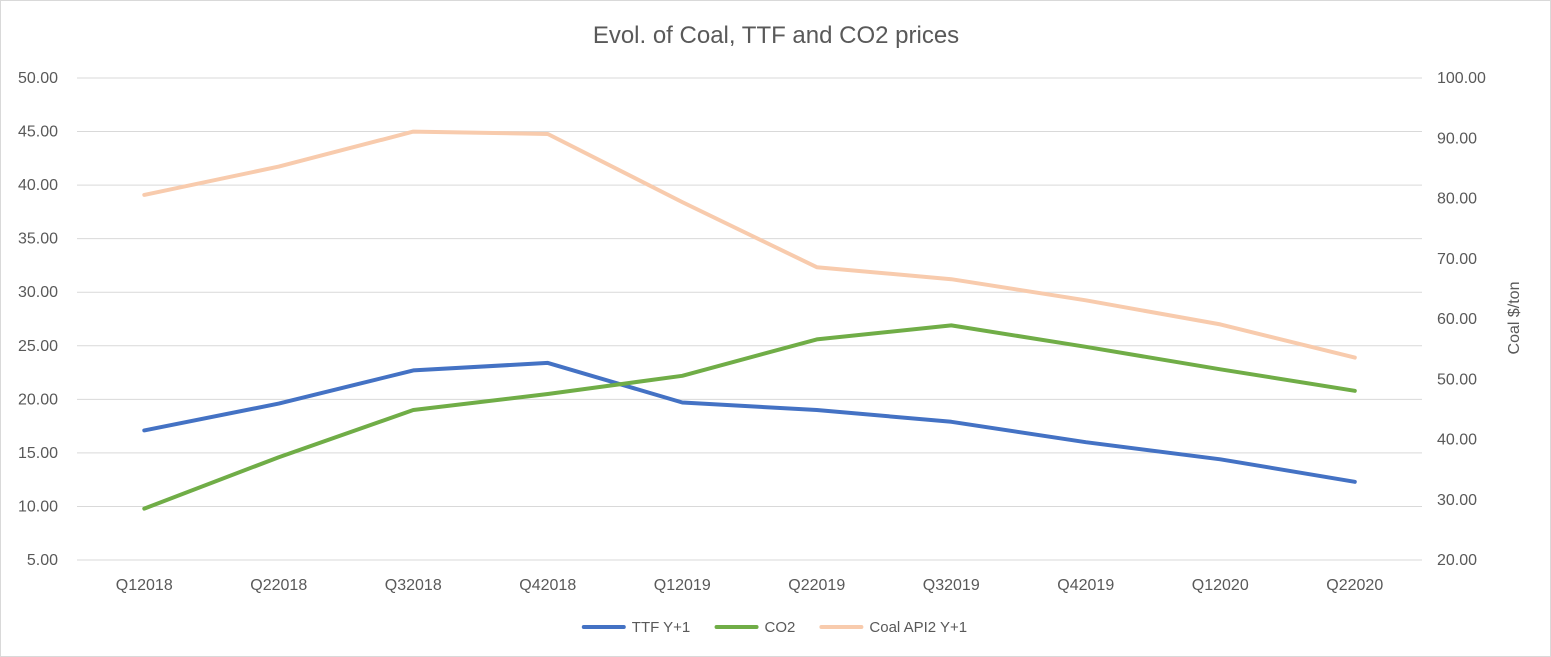  What do you see at coordinates (682, 585) in the screenshot?
I see `x-tick-label: Q12019` at bounding box center [682, 585].